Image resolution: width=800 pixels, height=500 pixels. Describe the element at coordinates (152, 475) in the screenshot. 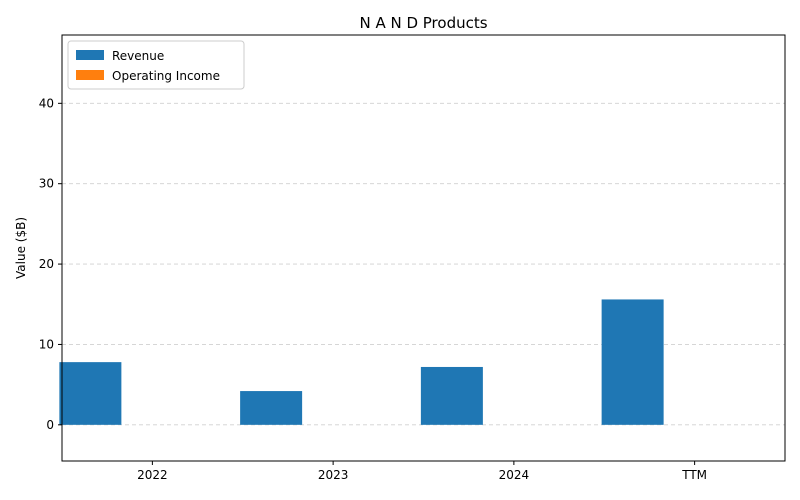

I see `x-tick-label: 2022` at that location.